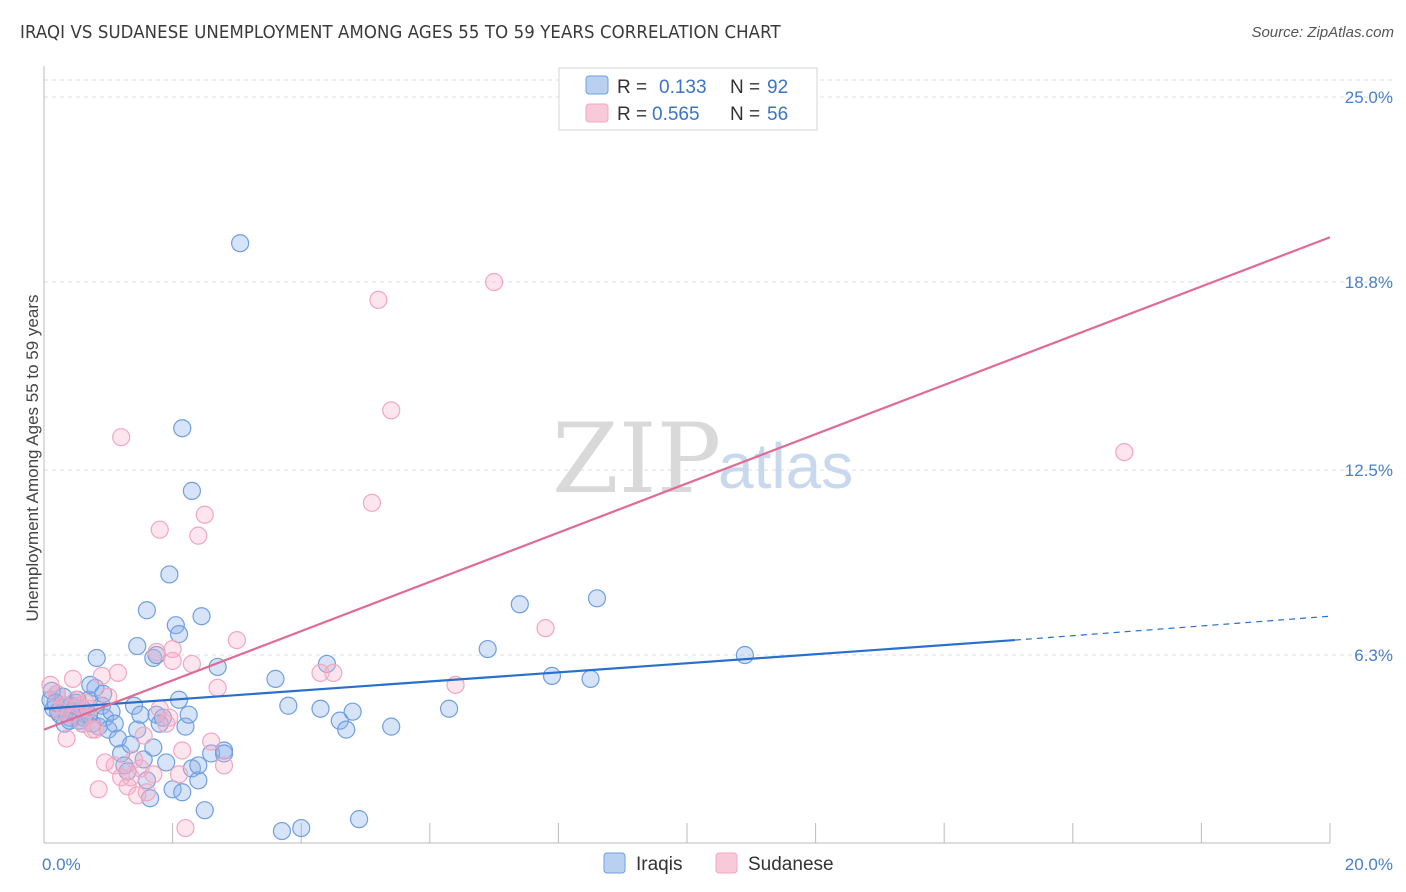 This screenshot has height=892, width=1406. Describe the element at coordinates (1369, 470) in the screenshot. I see `y-tick-label: 12.5%` at that location.